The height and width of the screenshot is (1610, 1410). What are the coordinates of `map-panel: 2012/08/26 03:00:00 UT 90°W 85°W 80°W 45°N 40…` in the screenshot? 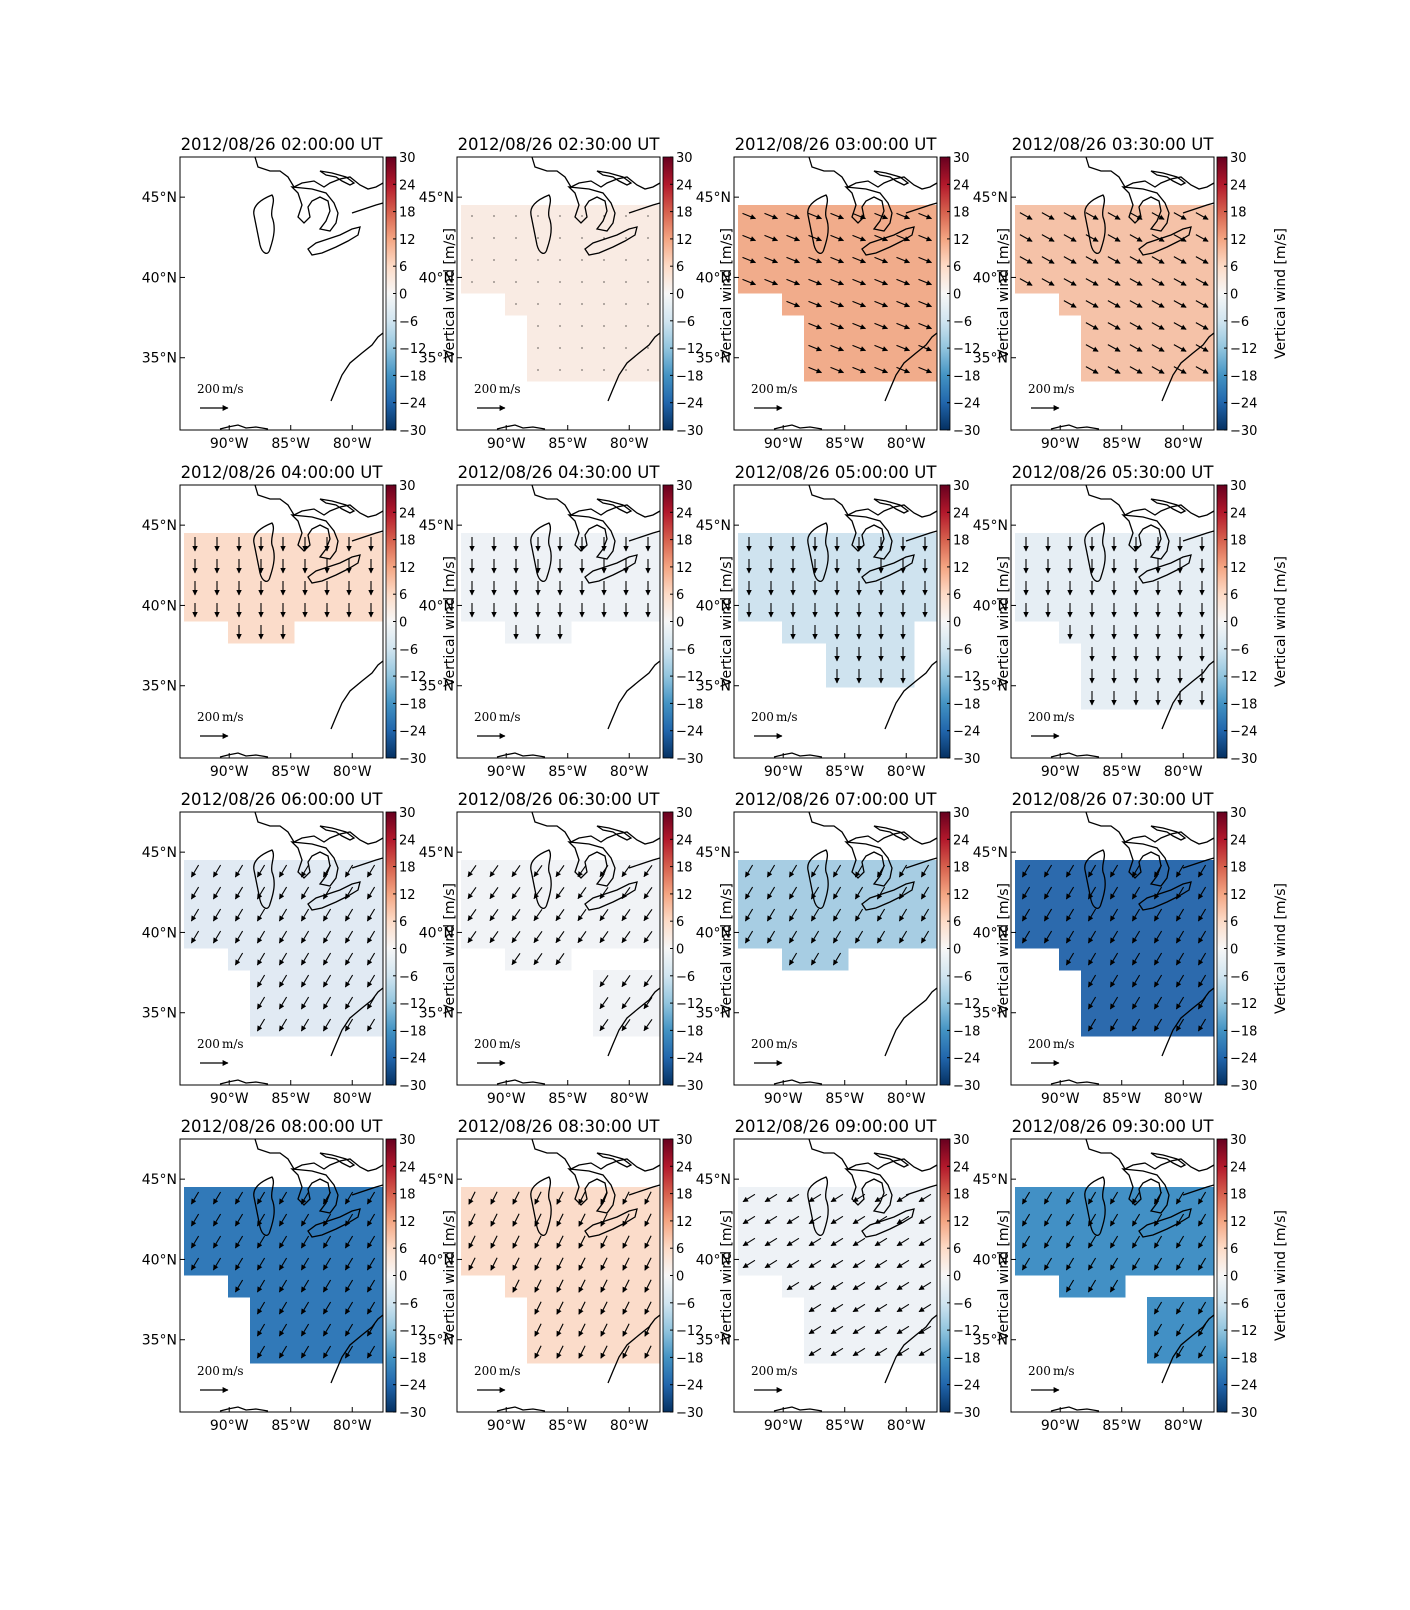 It's located at (854, 293).